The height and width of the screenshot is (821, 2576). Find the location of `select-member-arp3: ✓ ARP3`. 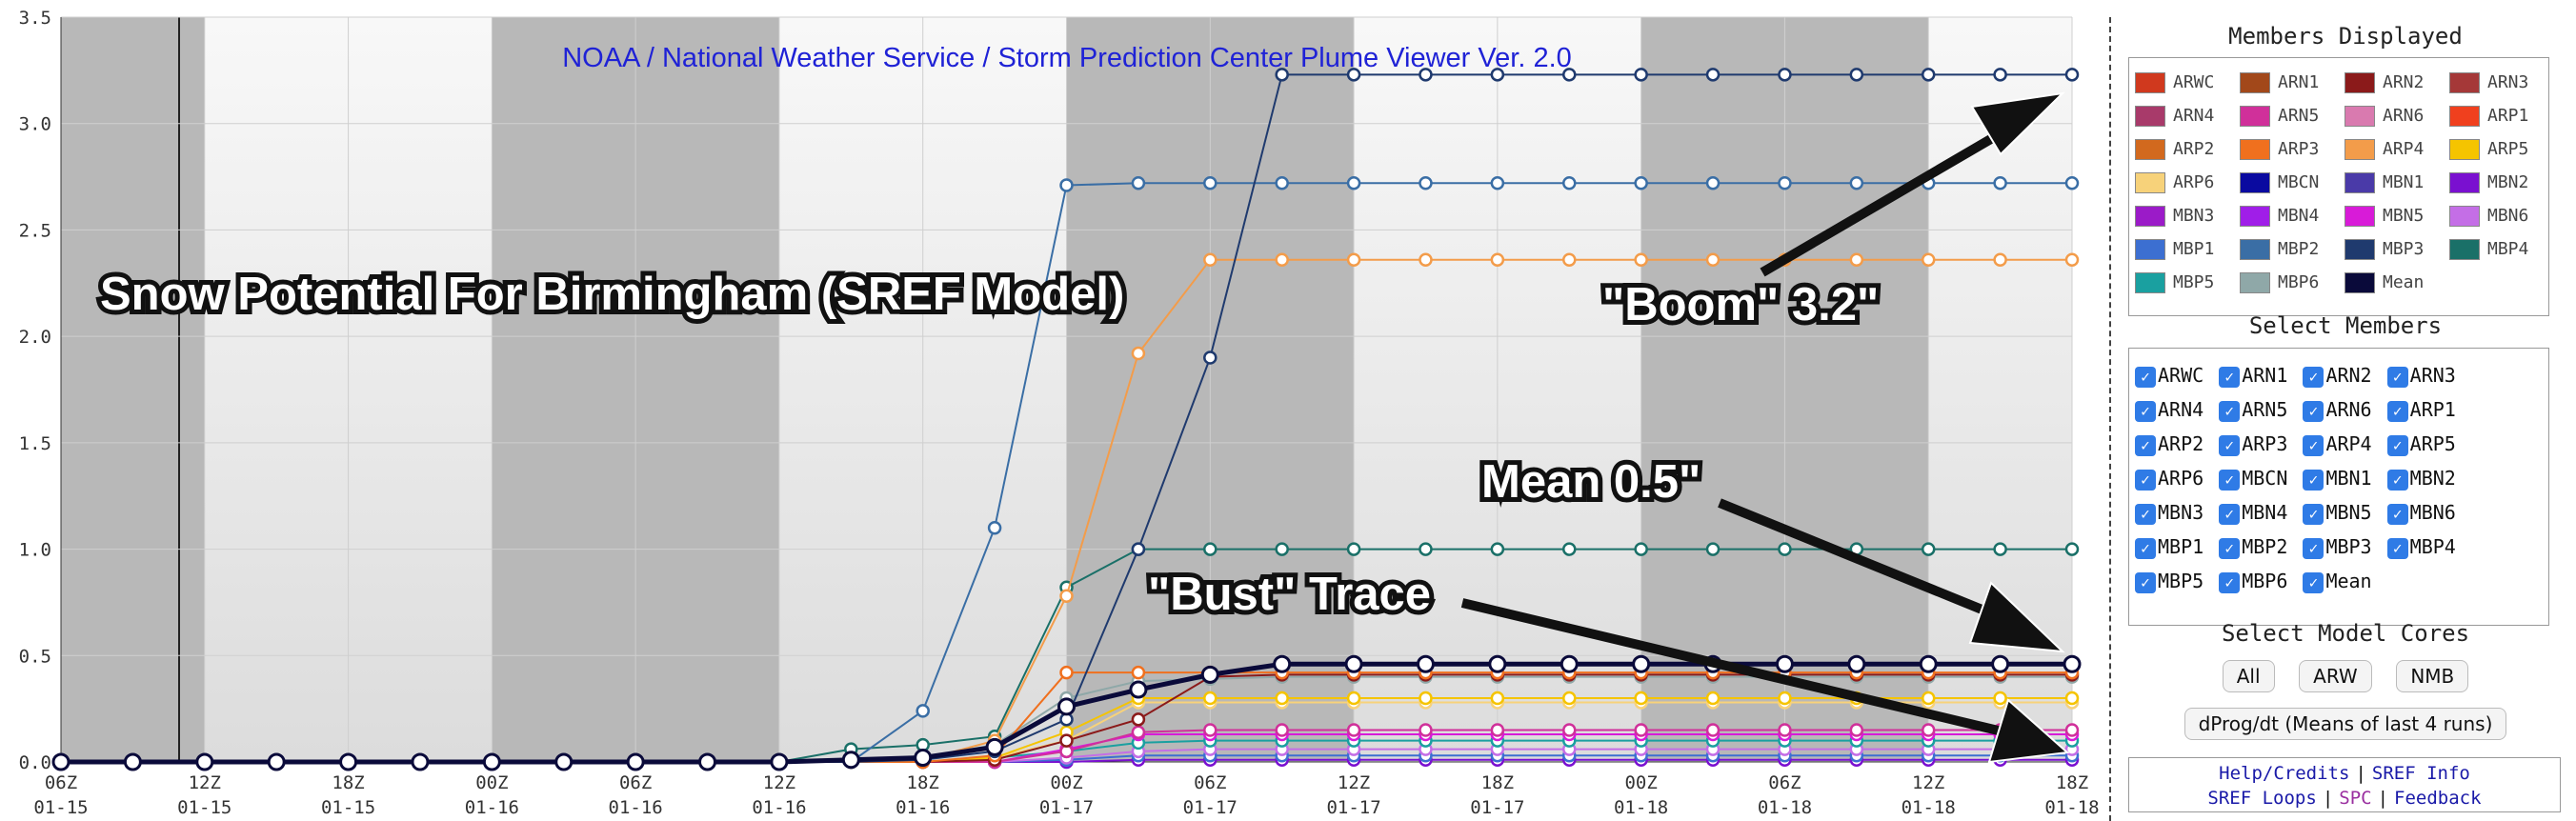

select-member-arp3: ✓ ARP3 is located at coordinates (2253, 444).